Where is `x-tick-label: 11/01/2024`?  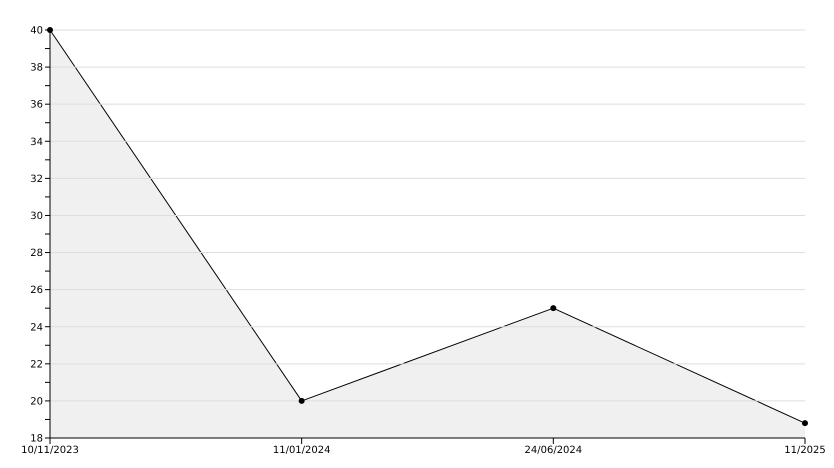 x-tick-label: 11/01/2024 is located at coordinates (301, 450).